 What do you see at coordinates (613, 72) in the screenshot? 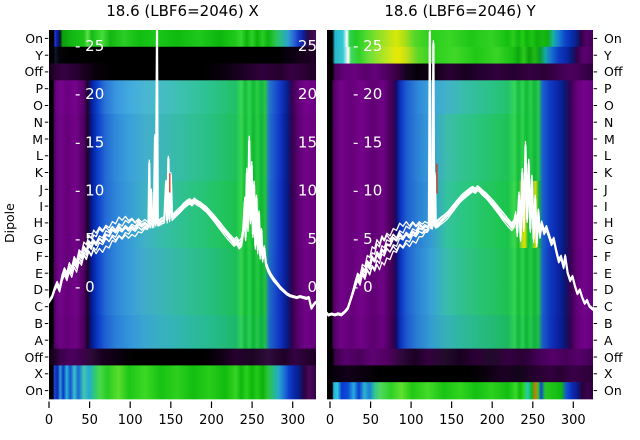
I see `dipole-label-right-off-2: Off` at bounding box center [613, 72].